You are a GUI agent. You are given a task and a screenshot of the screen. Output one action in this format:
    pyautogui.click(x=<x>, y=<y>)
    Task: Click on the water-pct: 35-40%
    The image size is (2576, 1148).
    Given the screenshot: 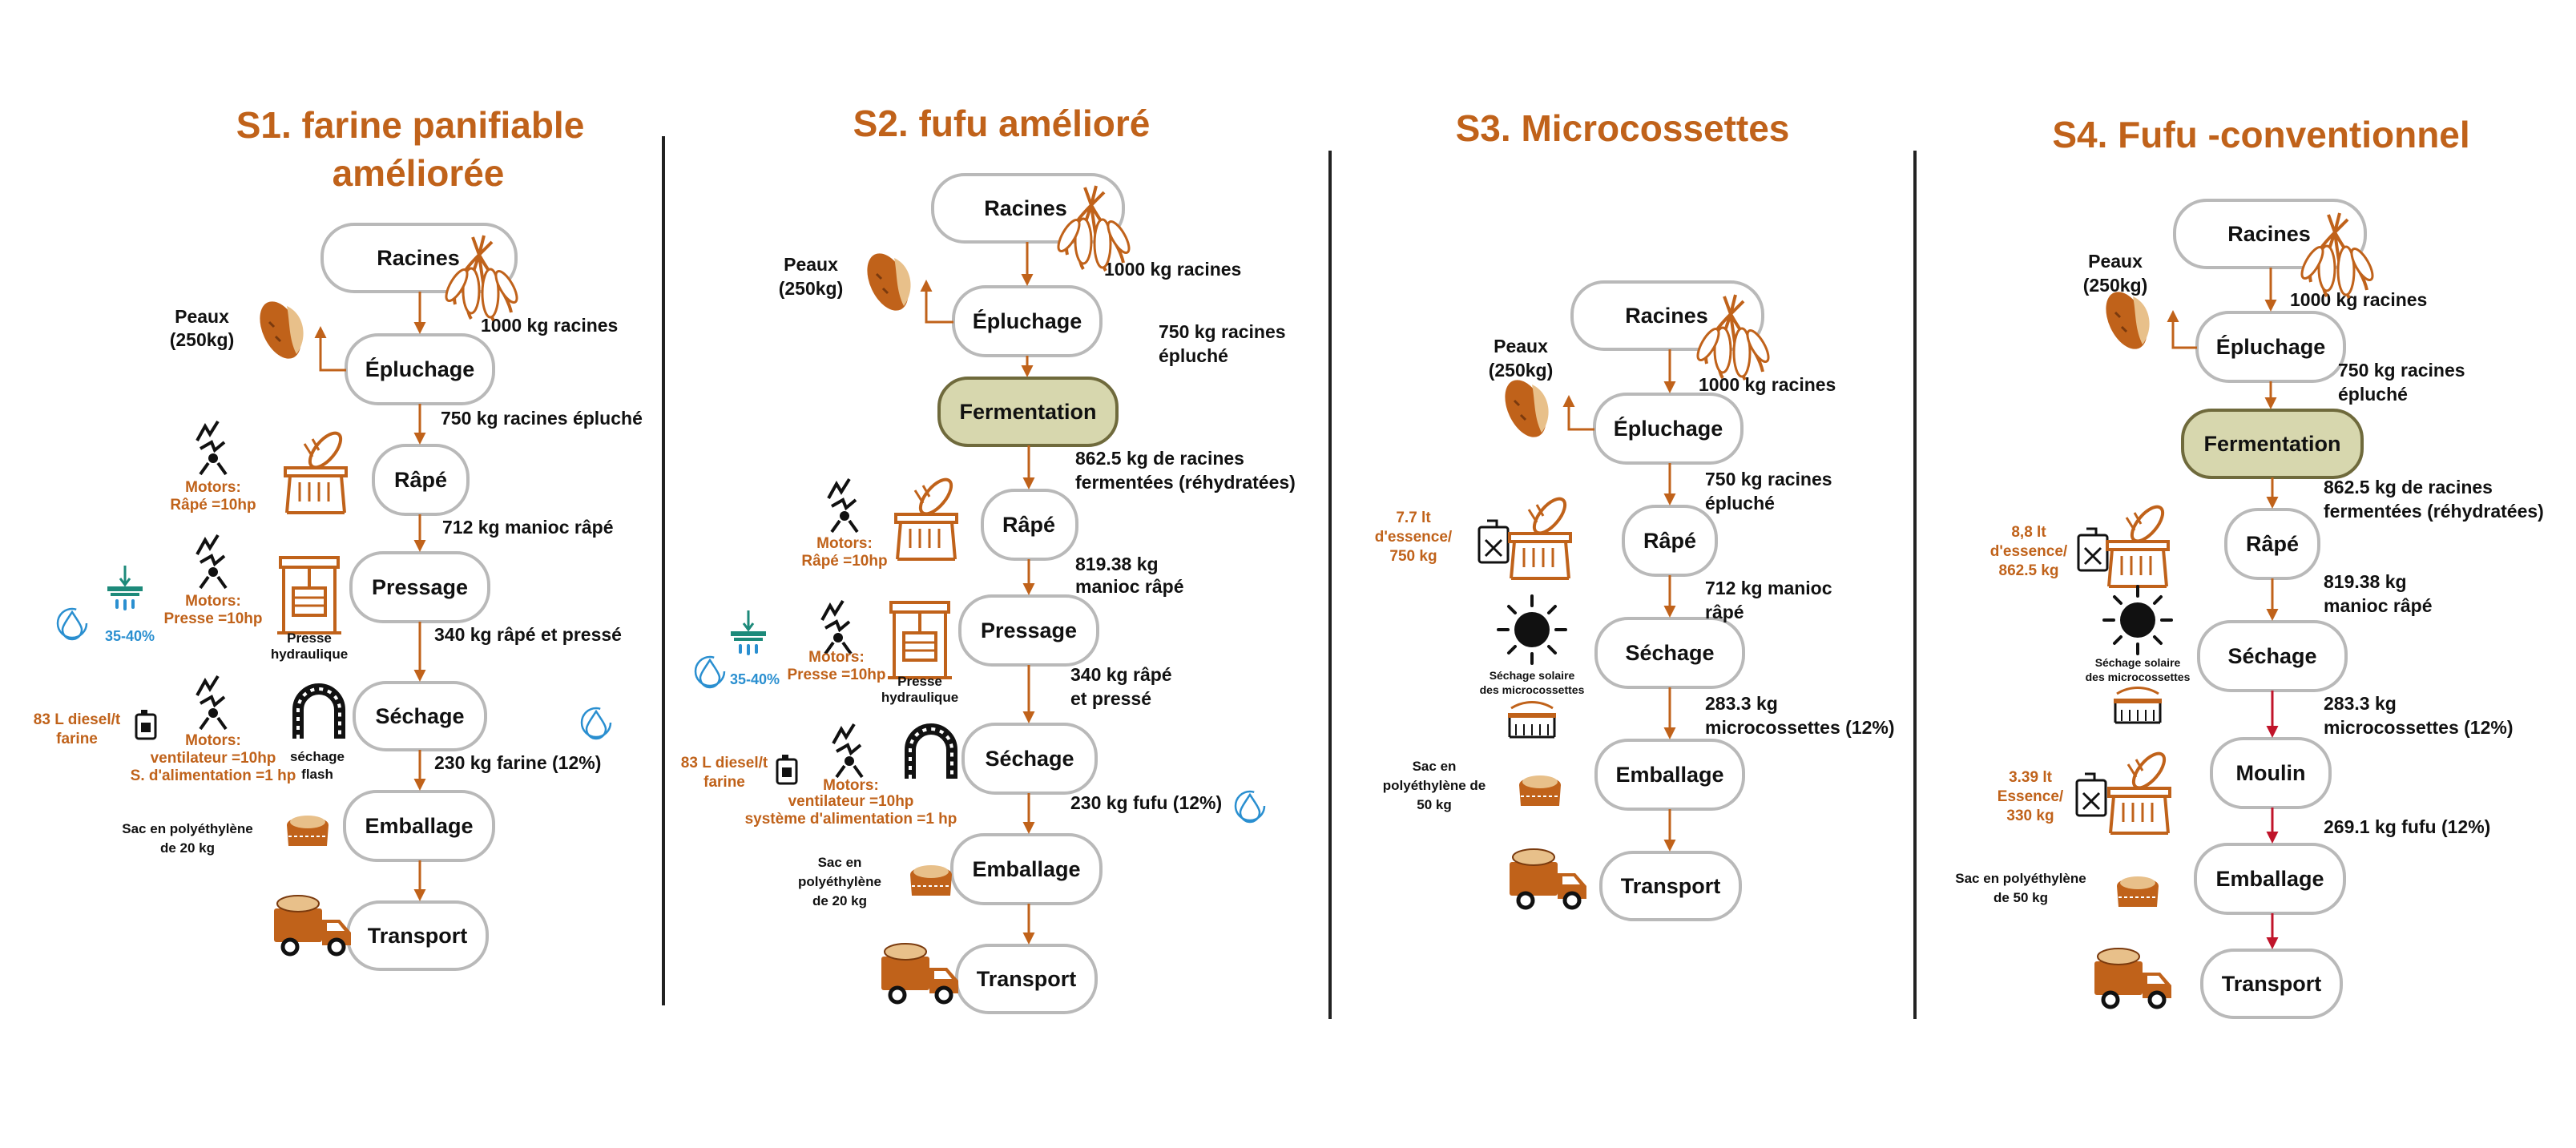 What is the action you would take?
    pyautogui.click(x=130, y=636)
    